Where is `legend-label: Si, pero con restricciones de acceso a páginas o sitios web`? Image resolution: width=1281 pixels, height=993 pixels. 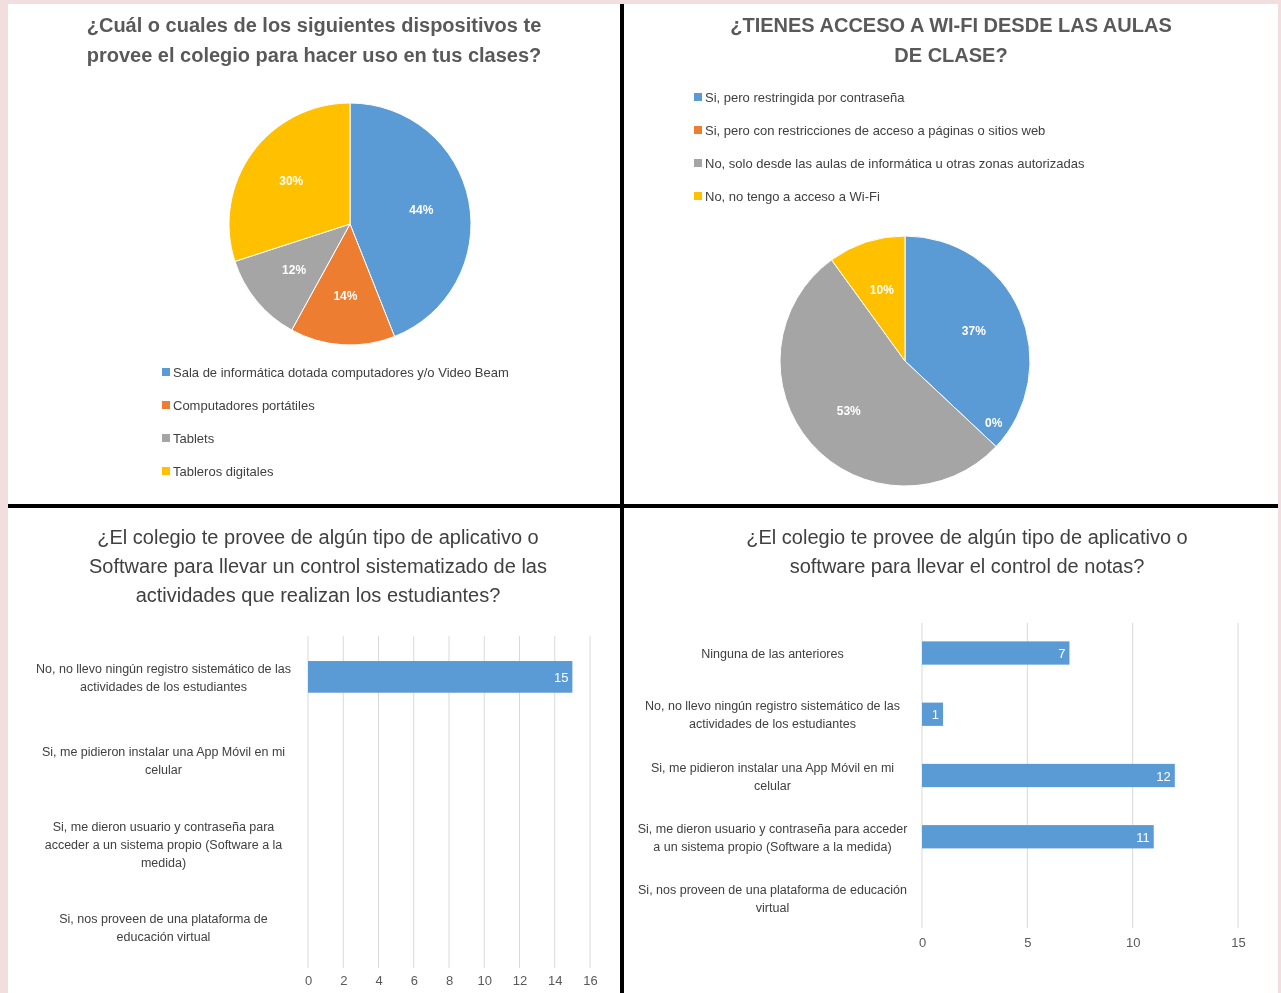 legend-label: Si, pero con restricciones de acceso a páginas o sitios web is located at coordinates (875, 130).